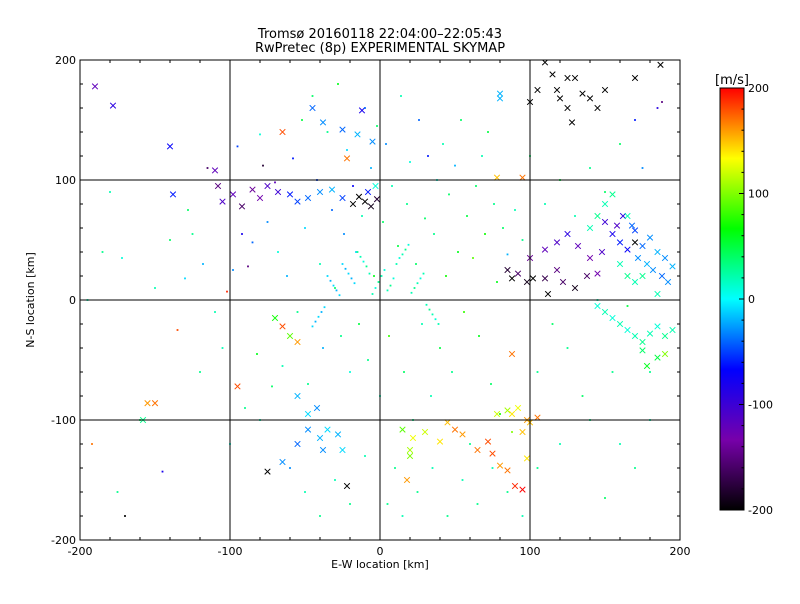  What do you see at coordinates (758, 194) in the screenshot?
I see `colorbar-tick-label: 100` at bounding box center [758, 194].